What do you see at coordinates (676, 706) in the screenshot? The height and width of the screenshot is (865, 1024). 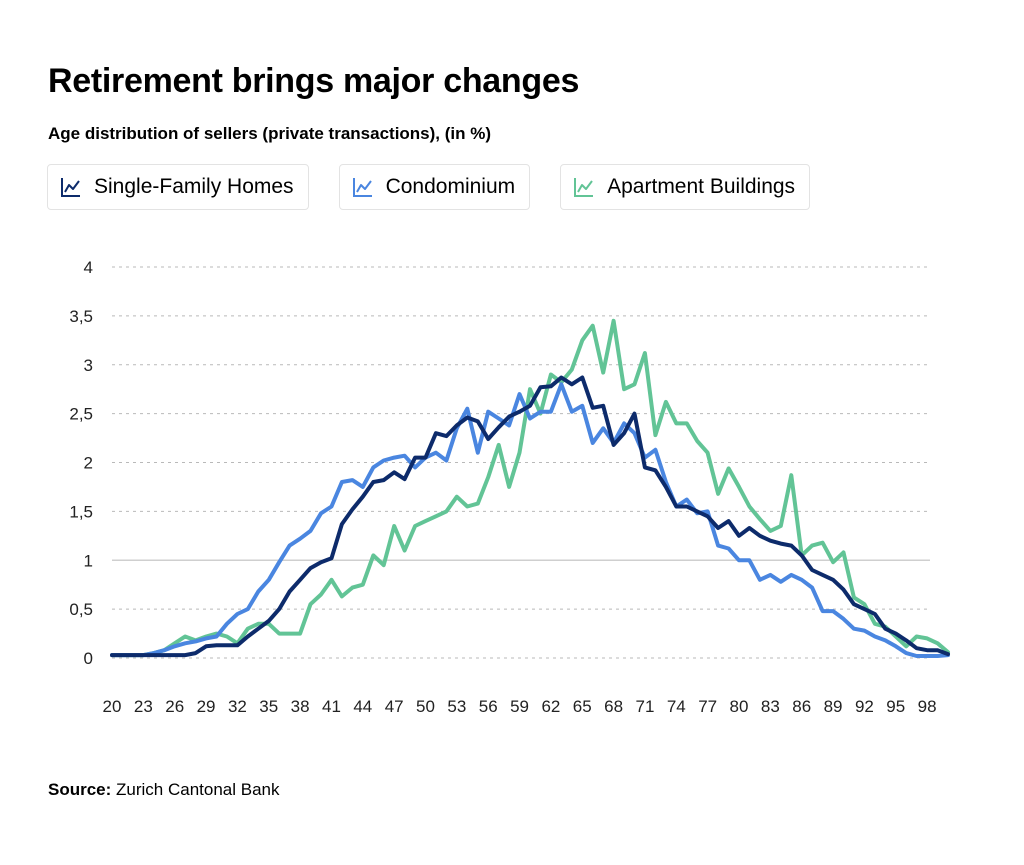 I see `x-tick-label: 74` at bounding box center [676, 706].